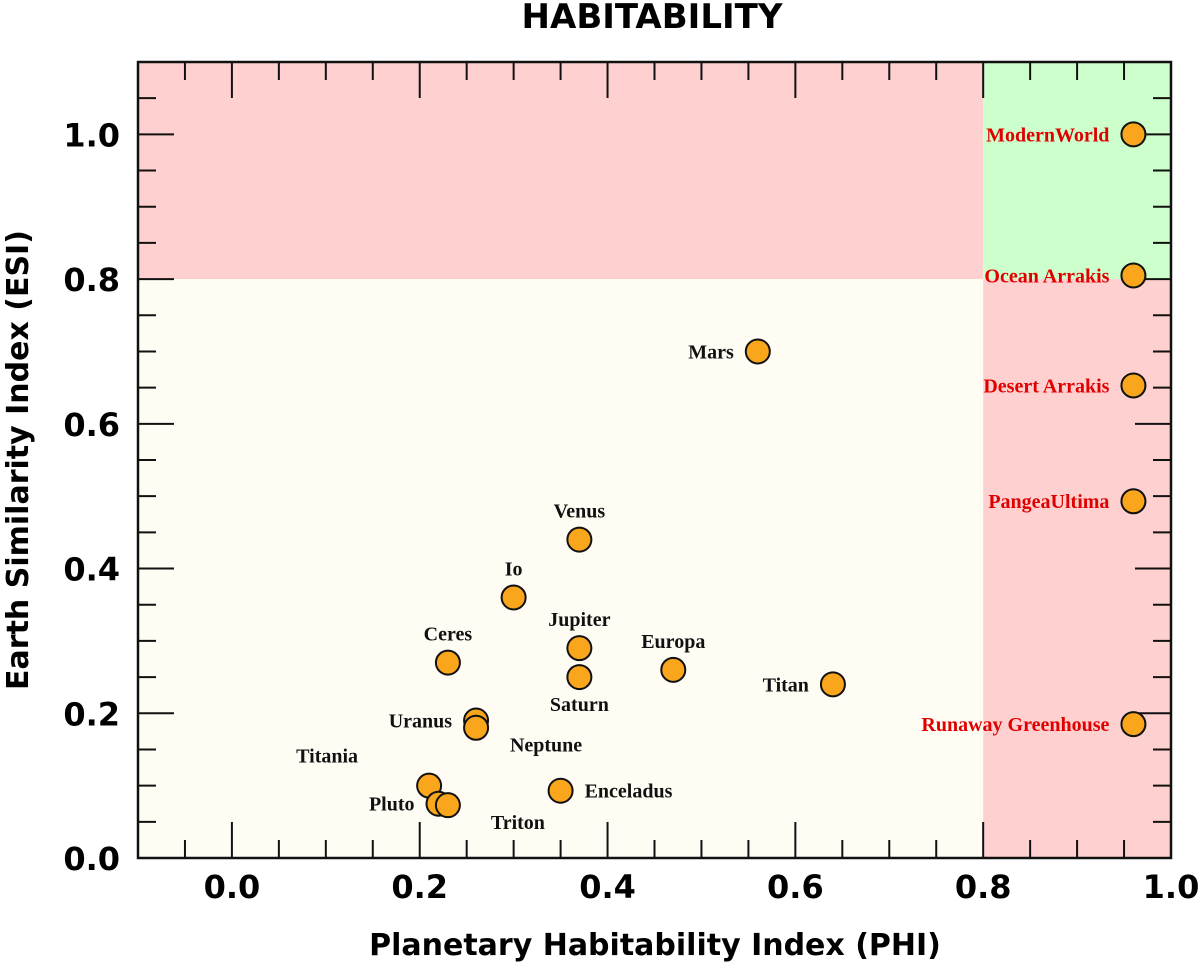 Image resolution: width=1200 pixels, height=964 pixels. Describe the element at coordinates (91, 135) in the screenshot. I see `y-tick-label: 1.0` at that location.